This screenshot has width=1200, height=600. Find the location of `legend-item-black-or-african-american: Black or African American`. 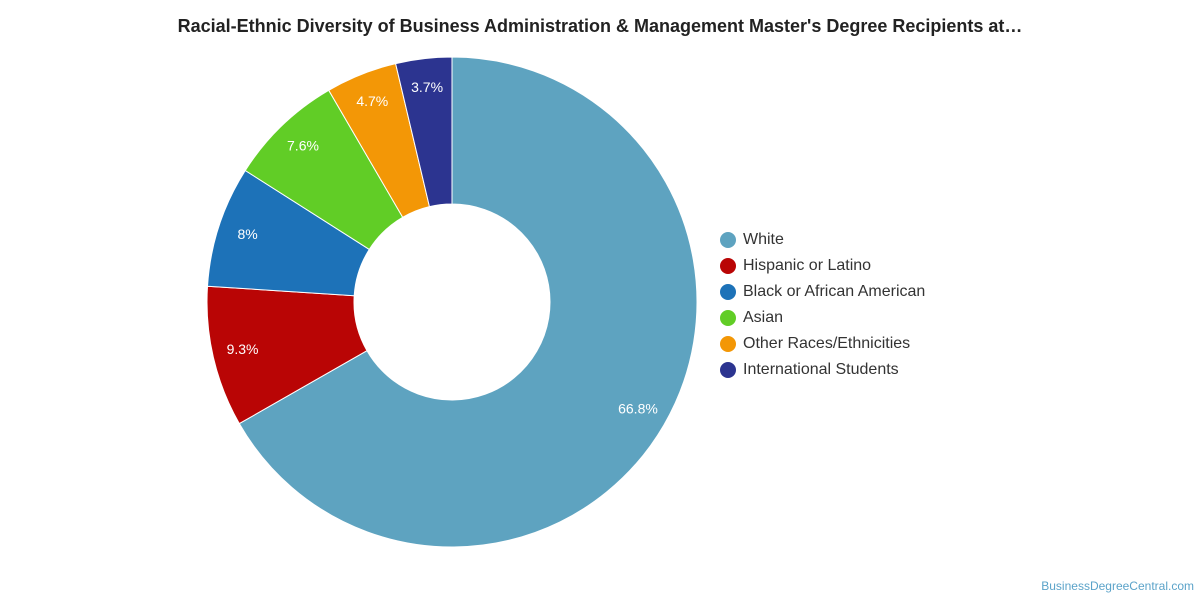

legend-item-black-or-african-american: Black or African American is located at coordinates (822, 292).